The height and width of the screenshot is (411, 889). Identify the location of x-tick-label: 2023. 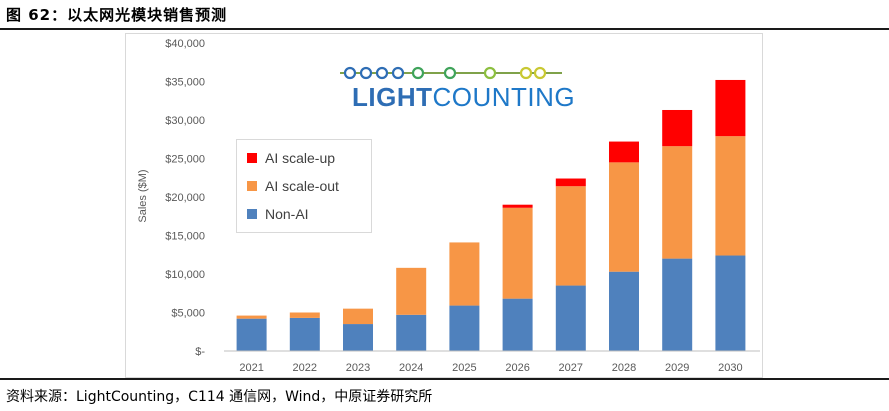
(358, 368).